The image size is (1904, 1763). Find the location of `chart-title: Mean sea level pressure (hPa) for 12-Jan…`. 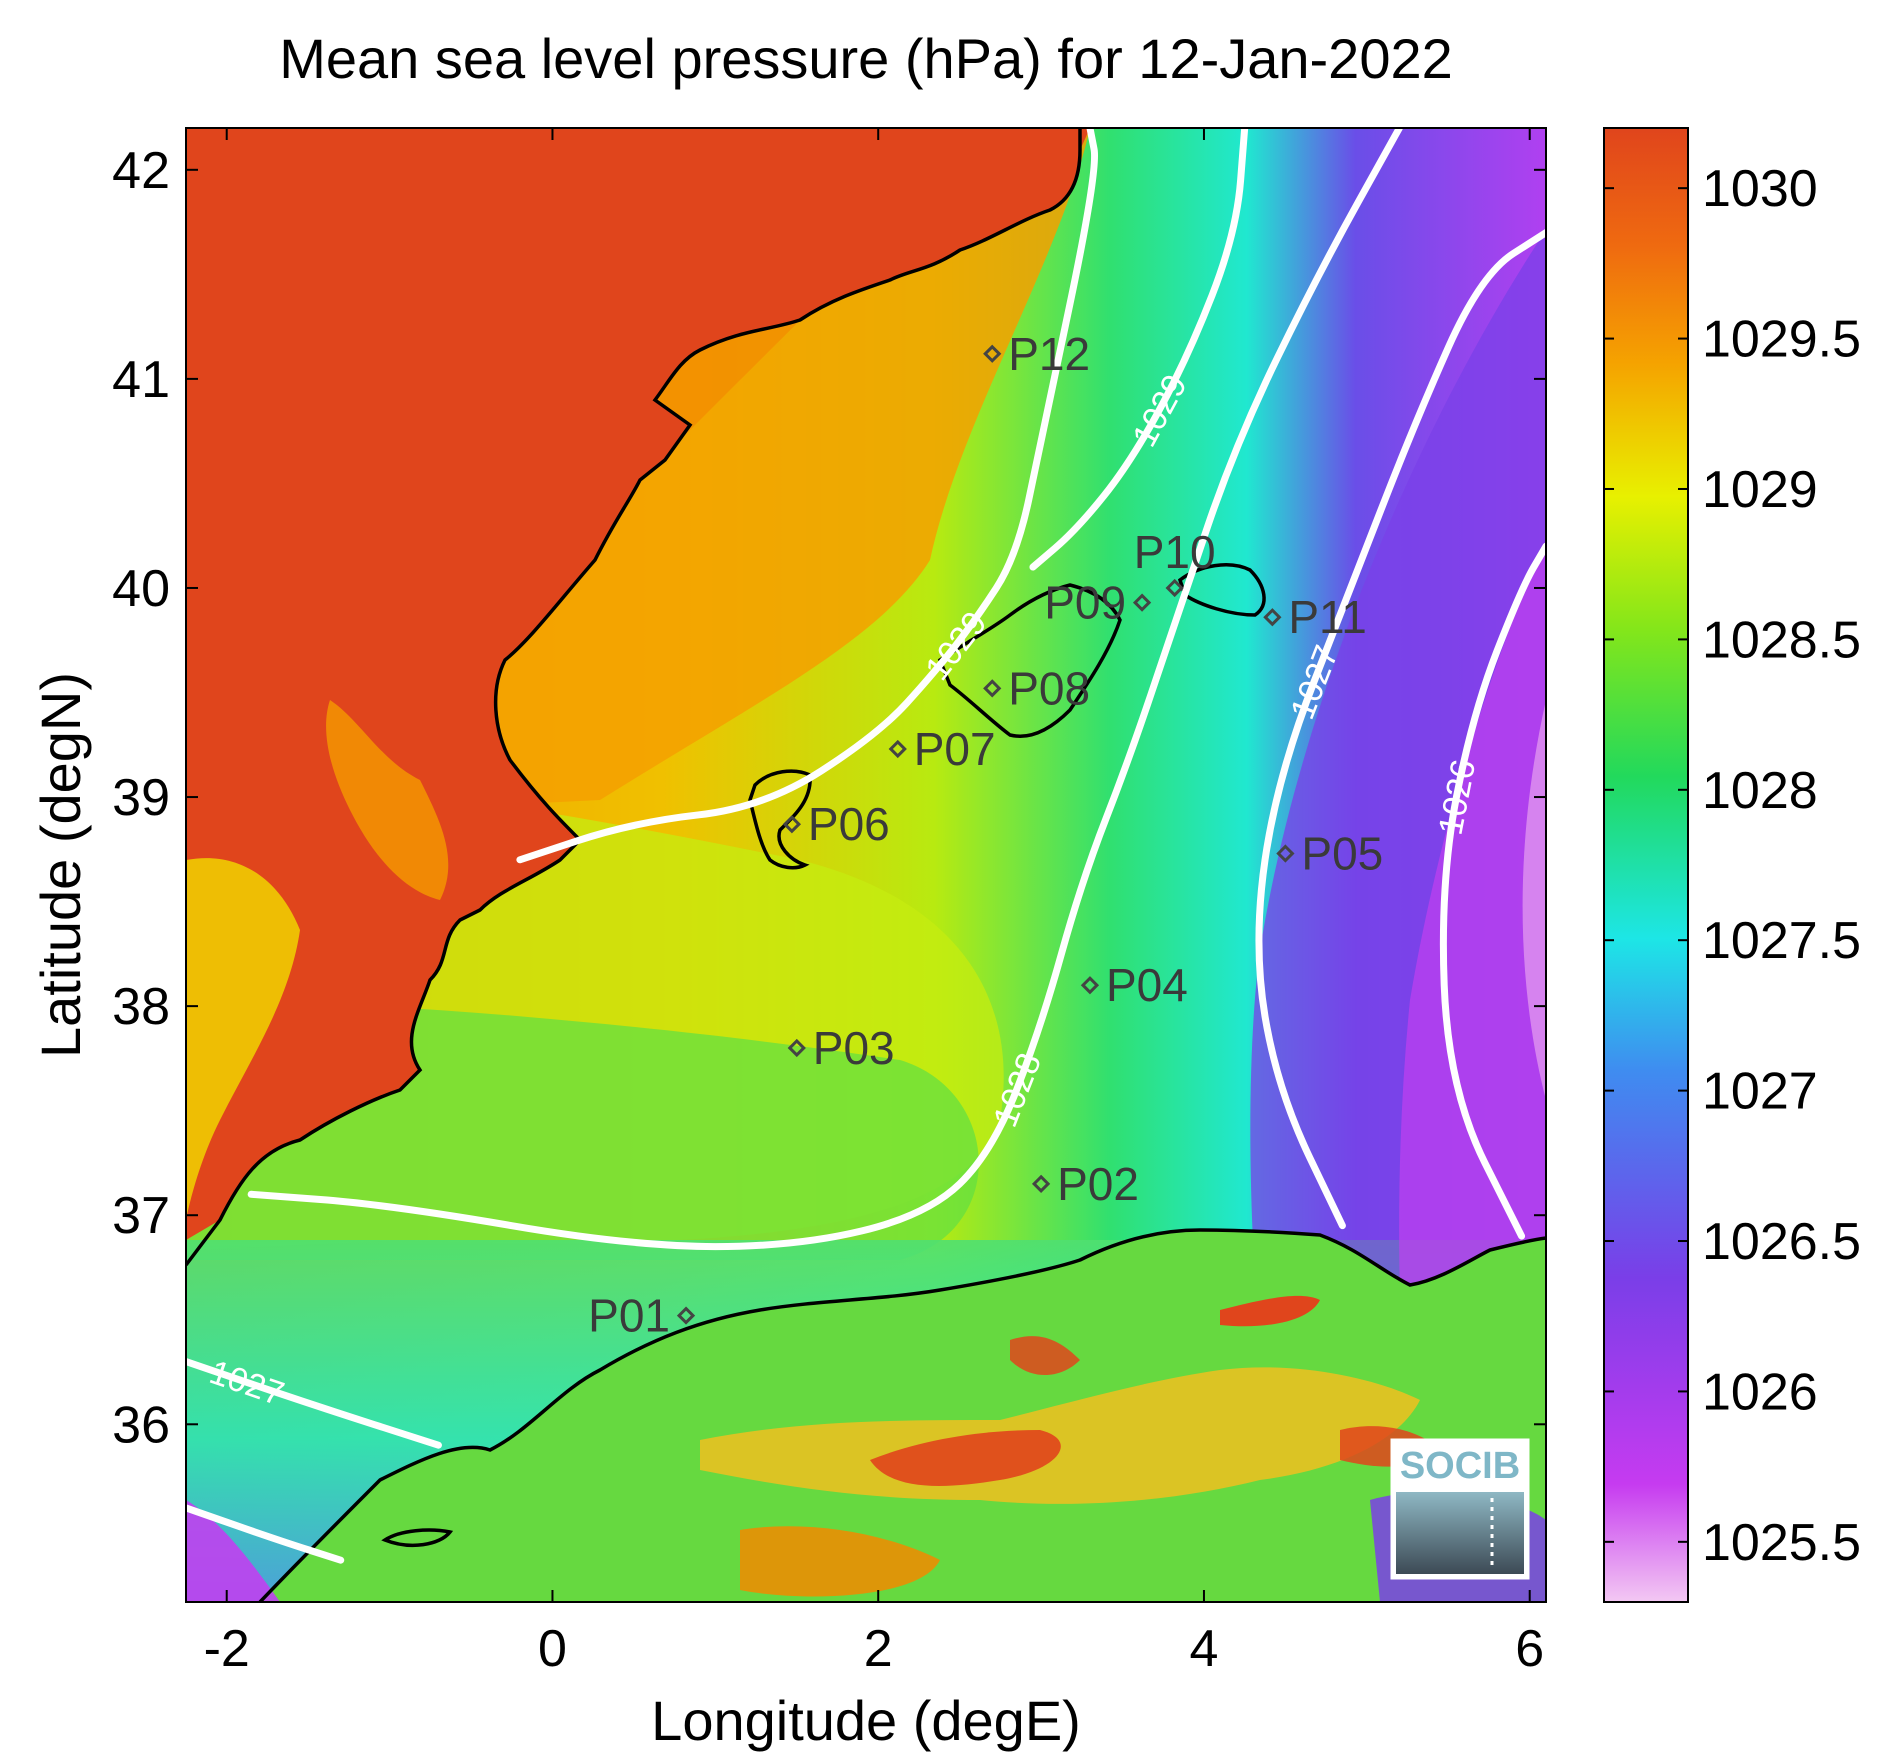

chart-title: Mean sea level pressure (hPa) for 12-Jan… is located at coordinates (866, 58).